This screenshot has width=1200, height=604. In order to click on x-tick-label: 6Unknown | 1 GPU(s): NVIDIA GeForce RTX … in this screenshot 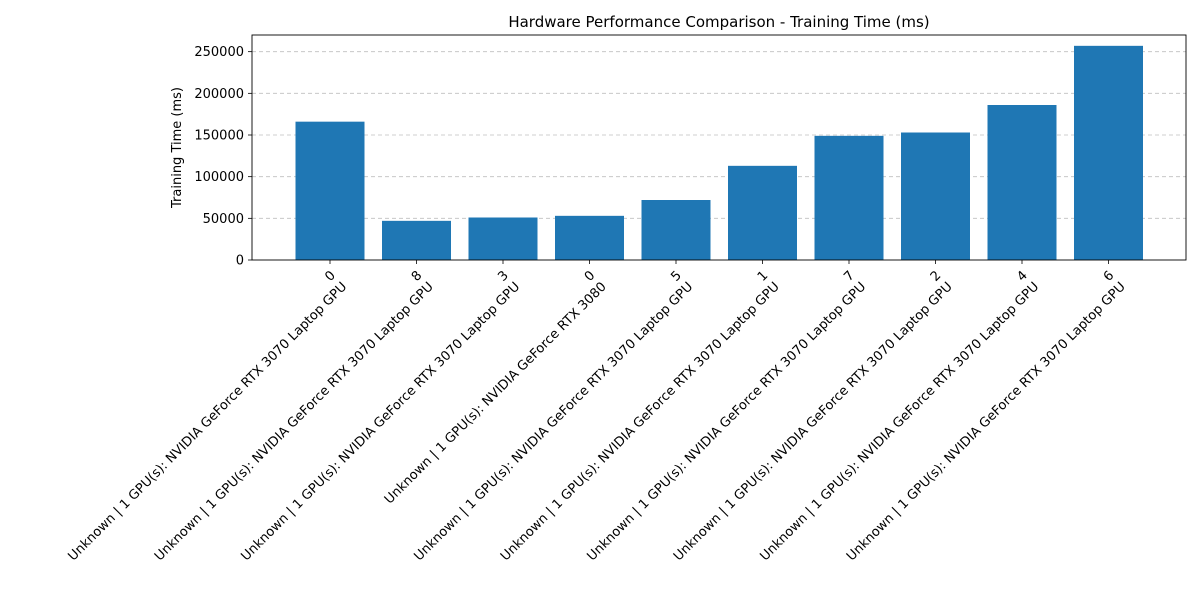, I will do `click(981, 416)`.